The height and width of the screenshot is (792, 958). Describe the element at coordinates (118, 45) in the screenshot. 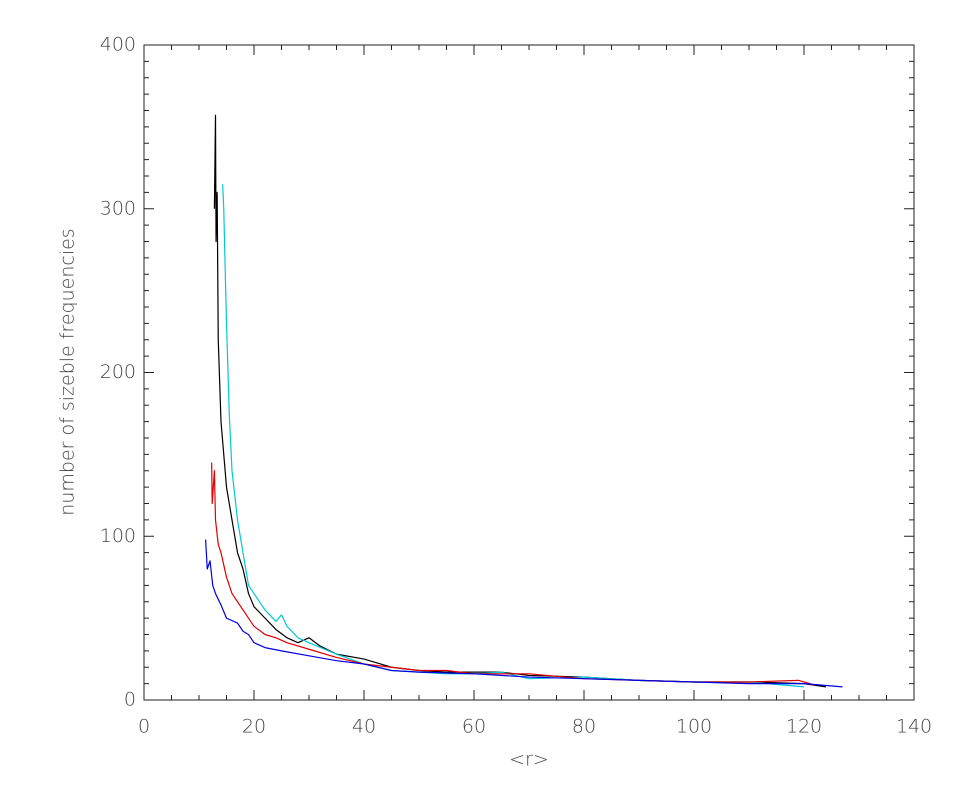

I see `y-tick-label: 400` at that location.